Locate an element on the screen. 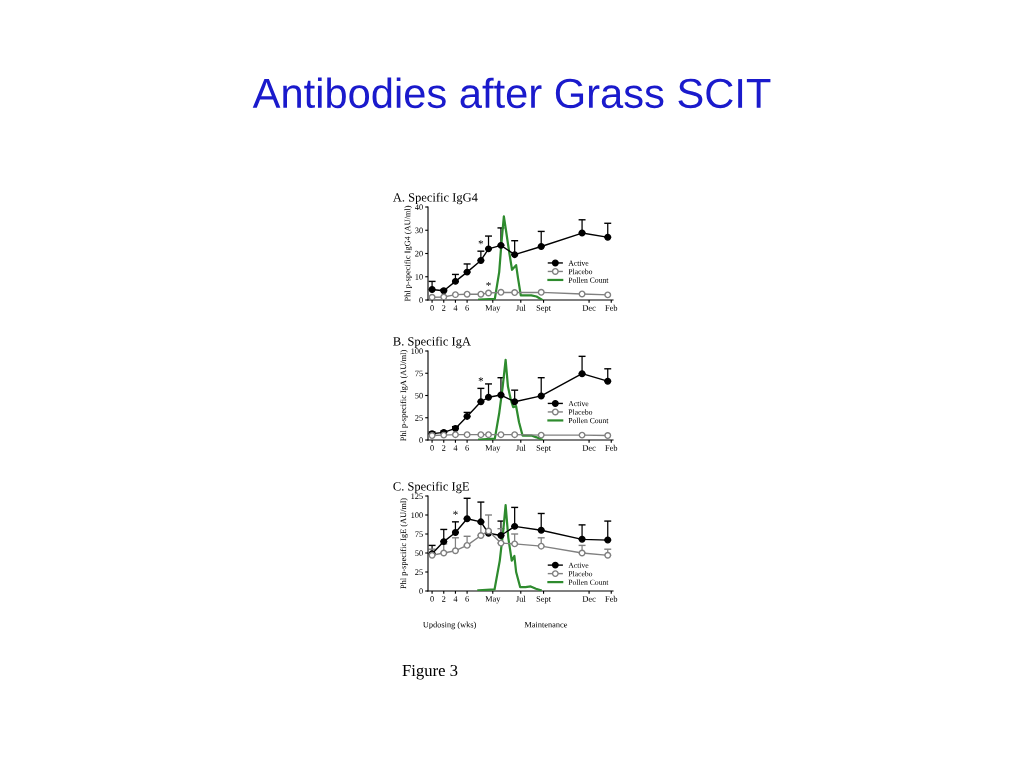 This screenshot has width=1024, height=768. chart-title: C. Specific IgE is located at coordinates (431, 487).